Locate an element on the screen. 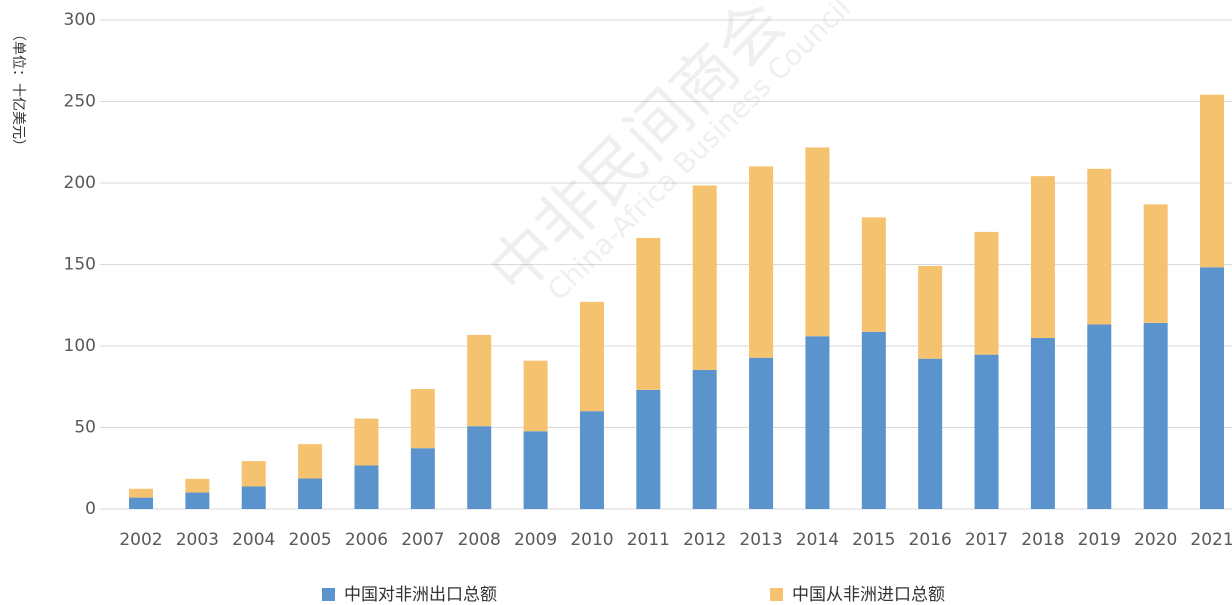 The width and height of the screenshot is (1232, 605). x-tick-label: 2008 is located at coordinates (479, 540).